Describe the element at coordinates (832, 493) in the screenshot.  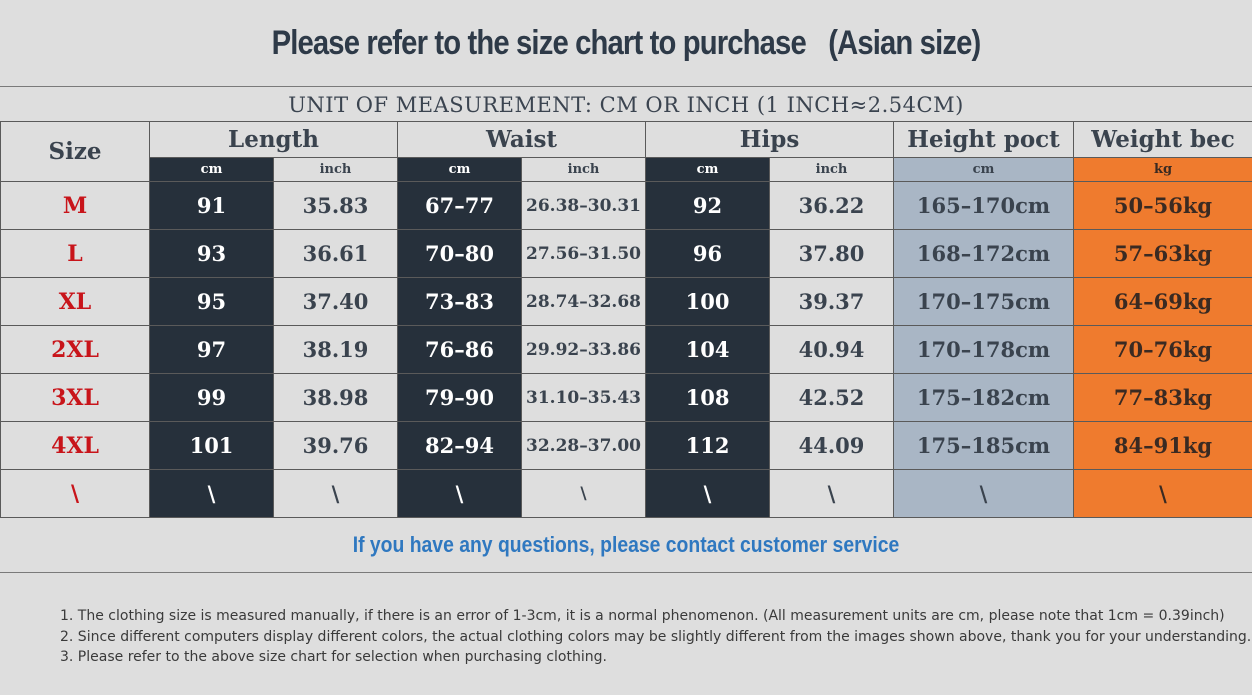
I see `hips-inch-cell: \` at that location.